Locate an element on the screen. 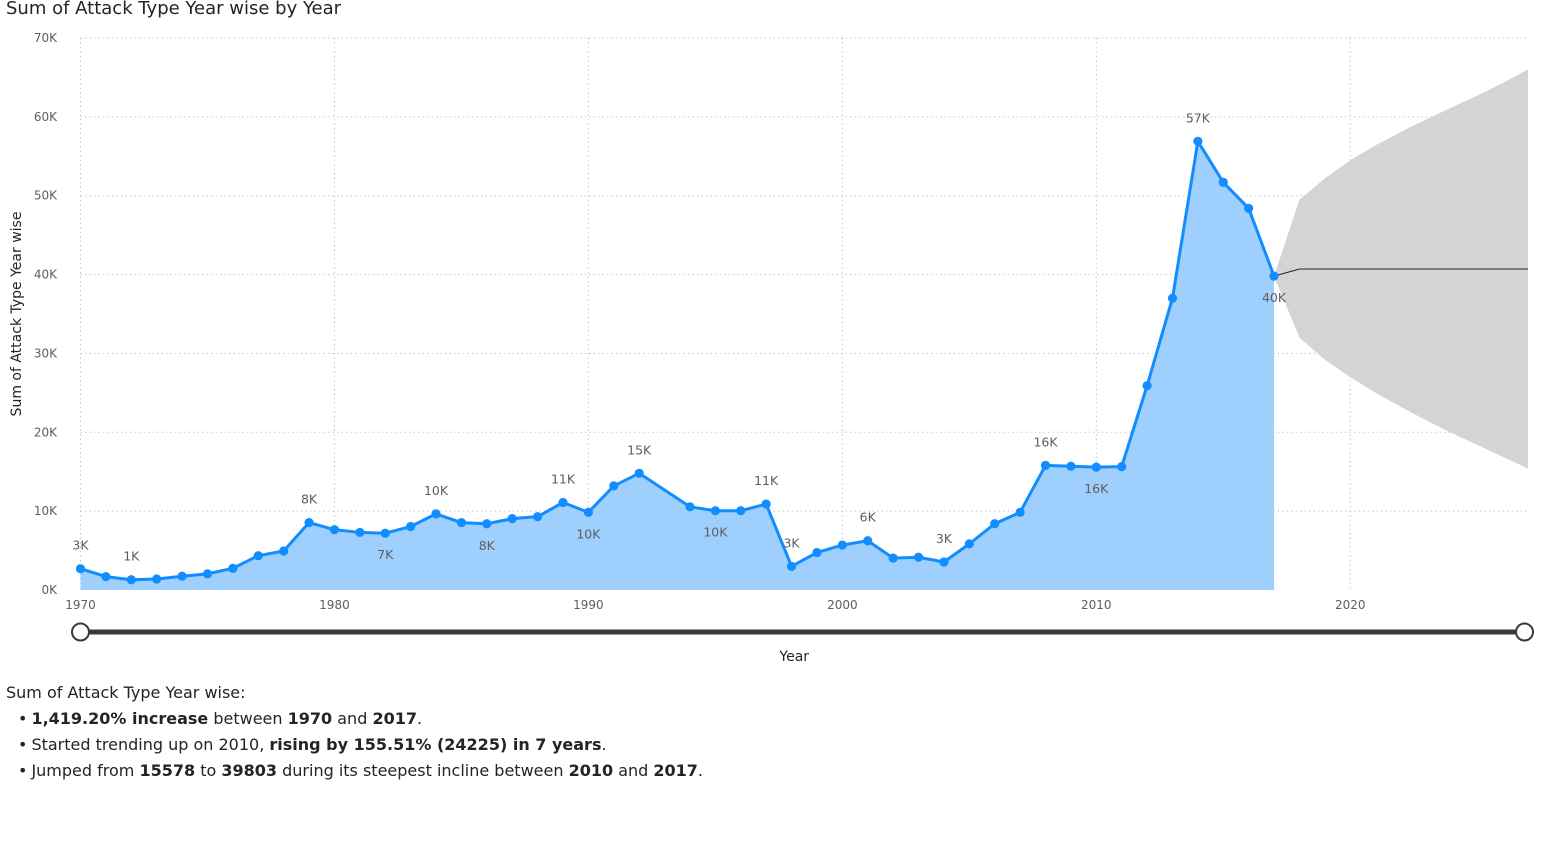 The width and height of the screenshot is (1546, 852). data-label: 7K is located at coordinates (385, 554).